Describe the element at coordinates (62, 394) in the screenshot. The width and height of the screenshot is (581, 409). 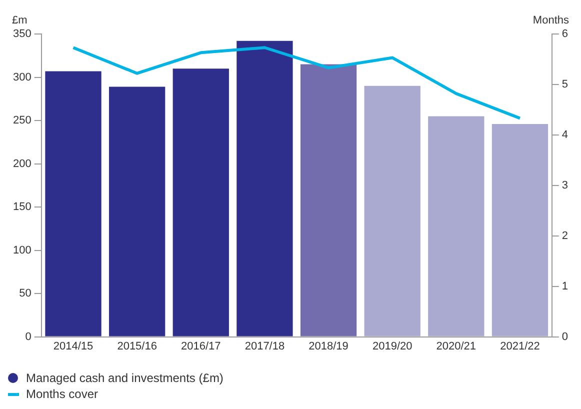
I see `legend-label: Months cover` at that location.